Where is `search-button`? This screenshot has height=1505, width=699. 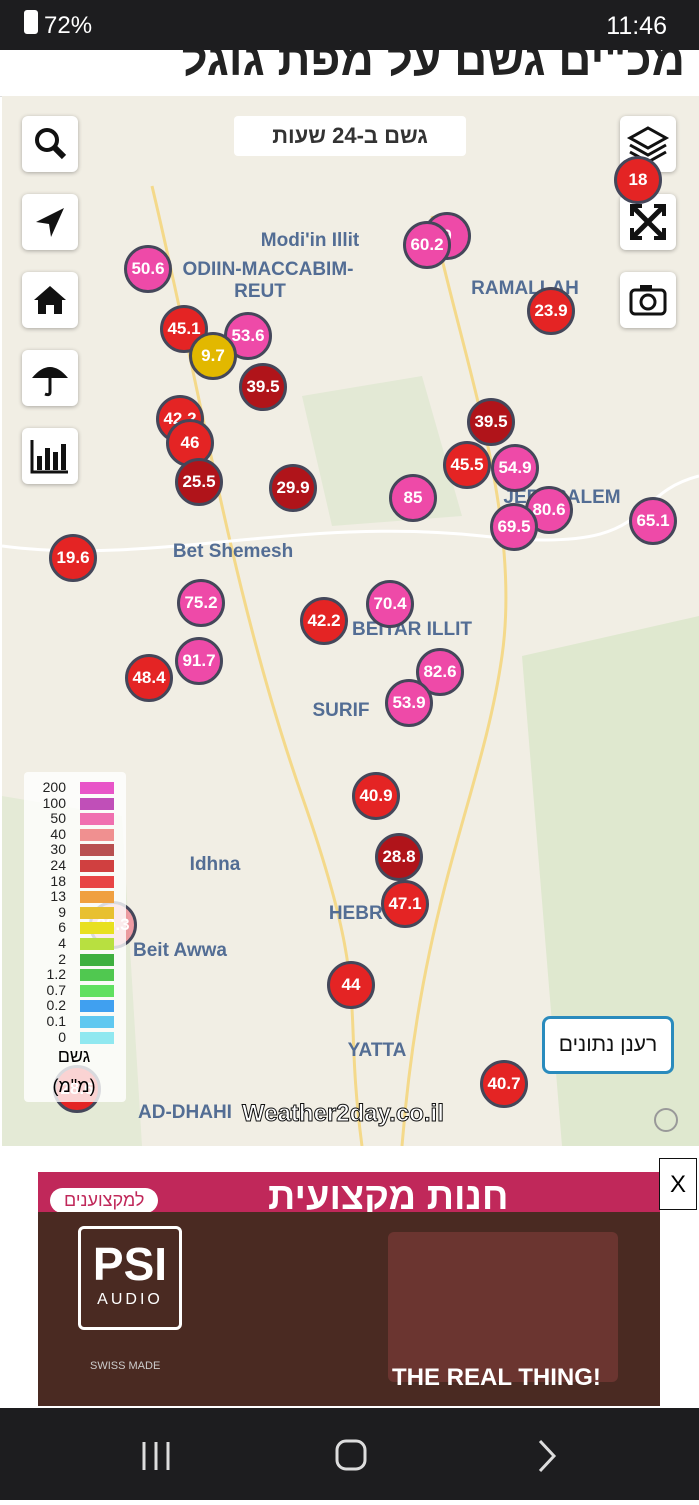 search-button is located at coordinates (50, 144).